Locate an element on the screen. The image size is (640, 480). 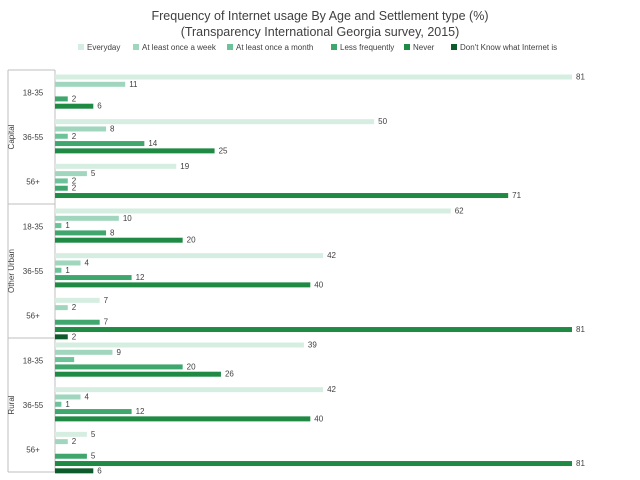
data-label: 25 is located at coordinates (223, 150).